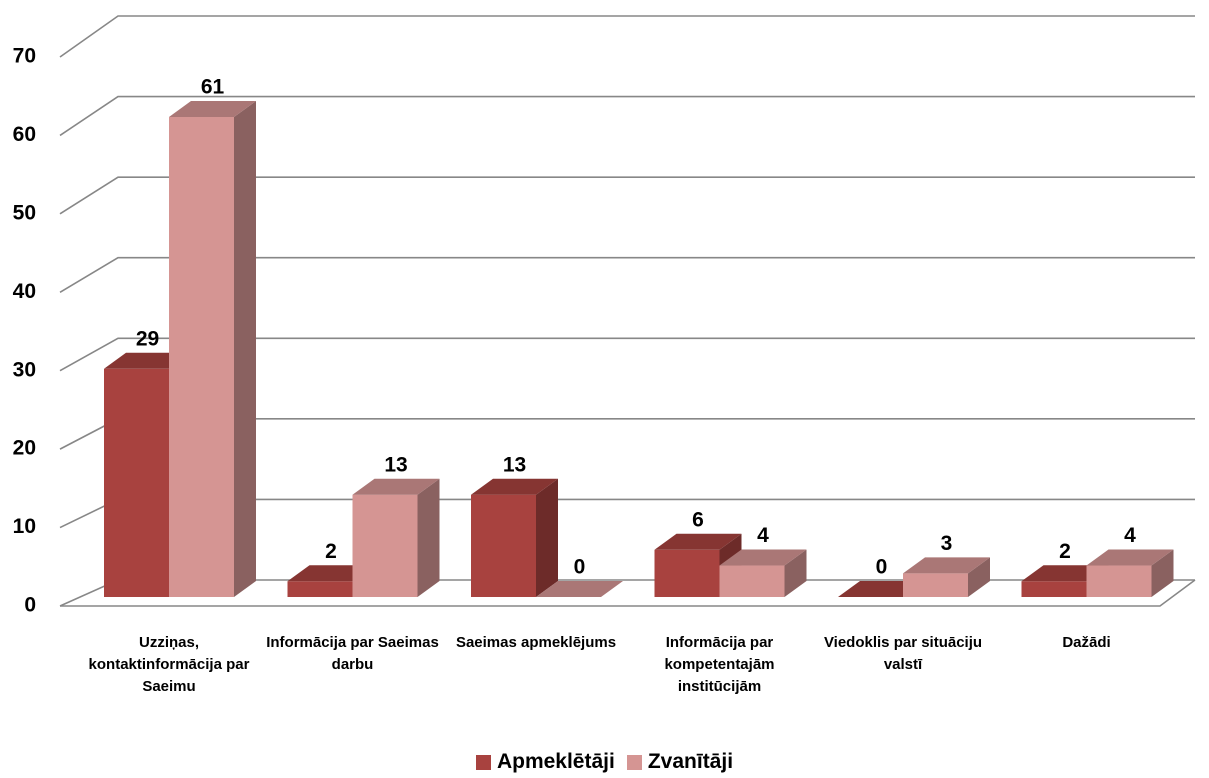 Image resolution: width=1209 pixels, height=778 pixels. Describe the element at coordinates (555, 761) in the screenshot. I see `legend-label: Apmeklētāji` at that location.